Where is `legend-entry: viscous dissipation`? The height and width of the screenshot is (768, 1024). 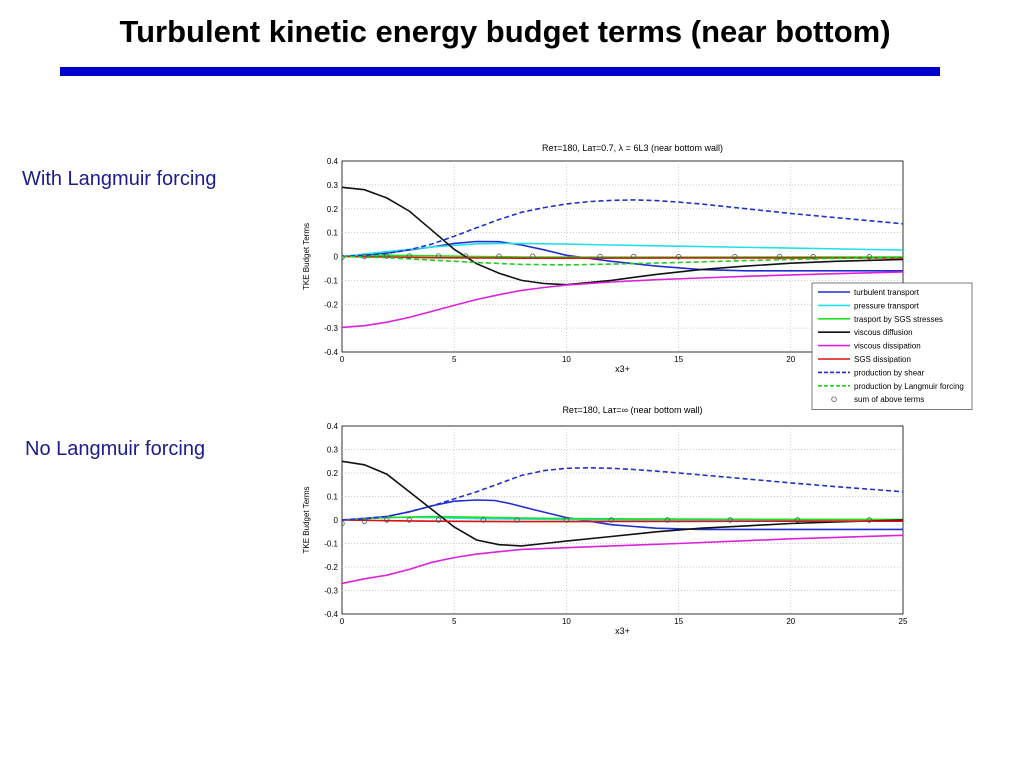 legend-entry: viscous dissipation is located at coordinates (887, 346).